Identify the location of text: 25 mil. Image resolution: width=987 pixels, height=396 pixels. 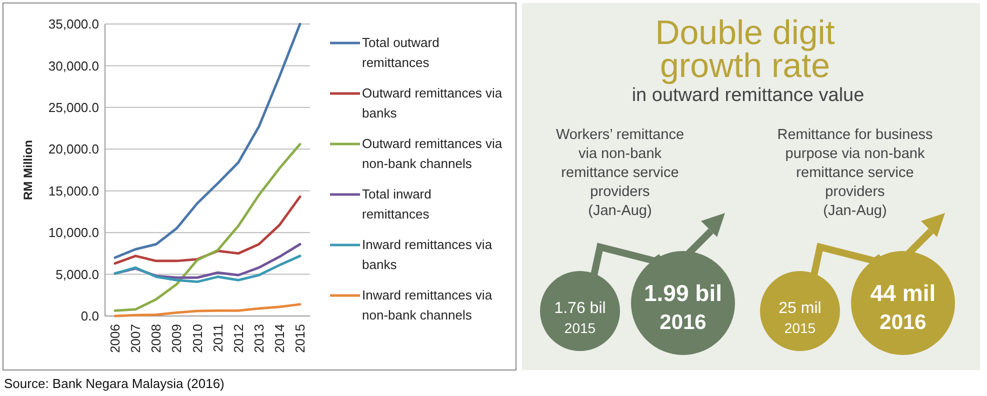
(800, 308).